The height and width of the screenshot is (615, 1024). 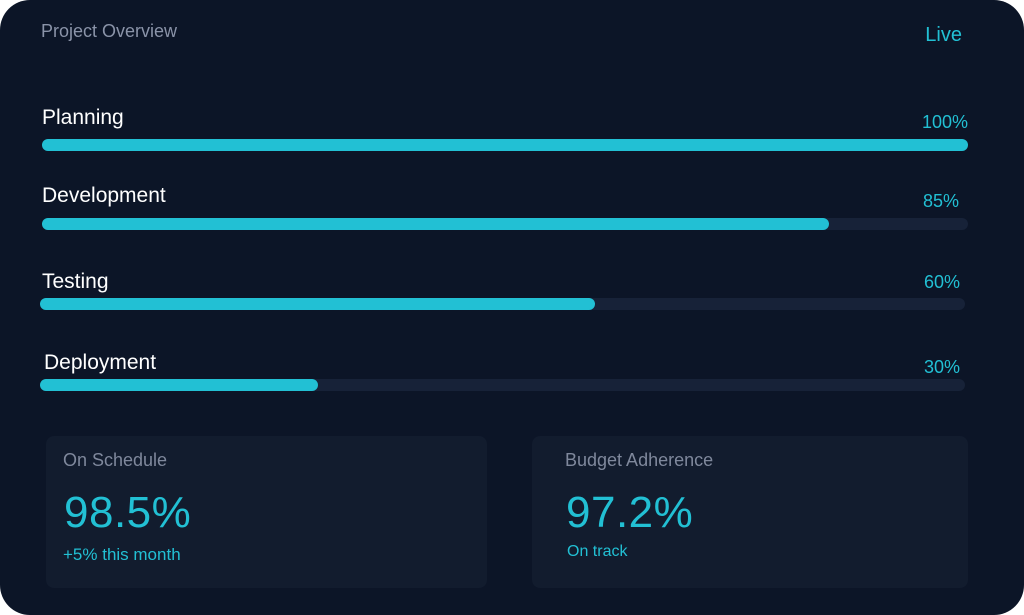 What do you see at coordinates (115, 460) in the screenshot?
I see `metric-label: On Schedule` at bounding box center [115, 460].